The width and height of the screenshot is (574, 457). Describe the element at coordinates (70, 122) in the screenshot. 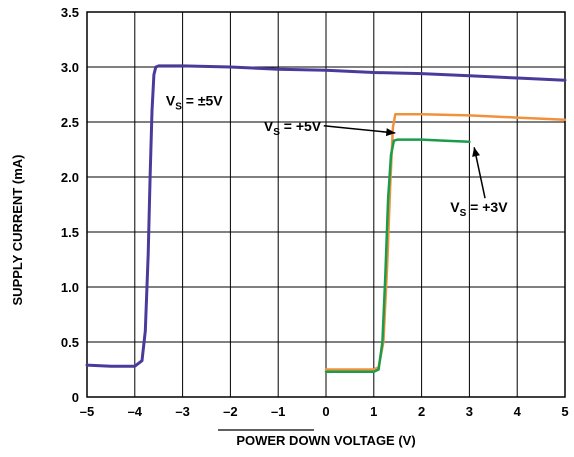

I see `y-tick-label: 2.5` at that location.